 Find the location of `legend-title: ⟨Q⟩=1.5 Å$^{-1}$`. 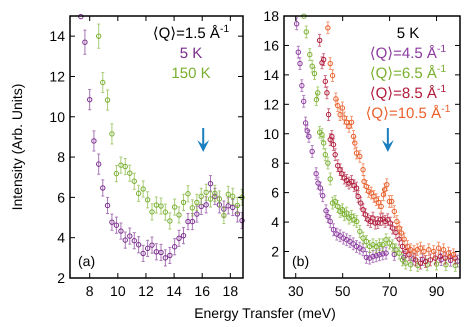

legend-title: ⟨Q⟩=1.5 Å$^{-1}$ is located at coordinates (191, 32).